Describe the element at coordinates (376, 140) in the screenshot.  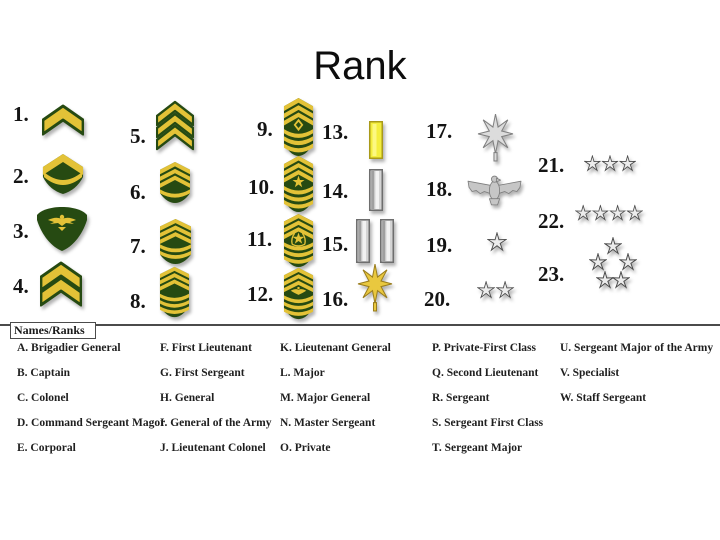
I see `gold-bar-icon` at that location.